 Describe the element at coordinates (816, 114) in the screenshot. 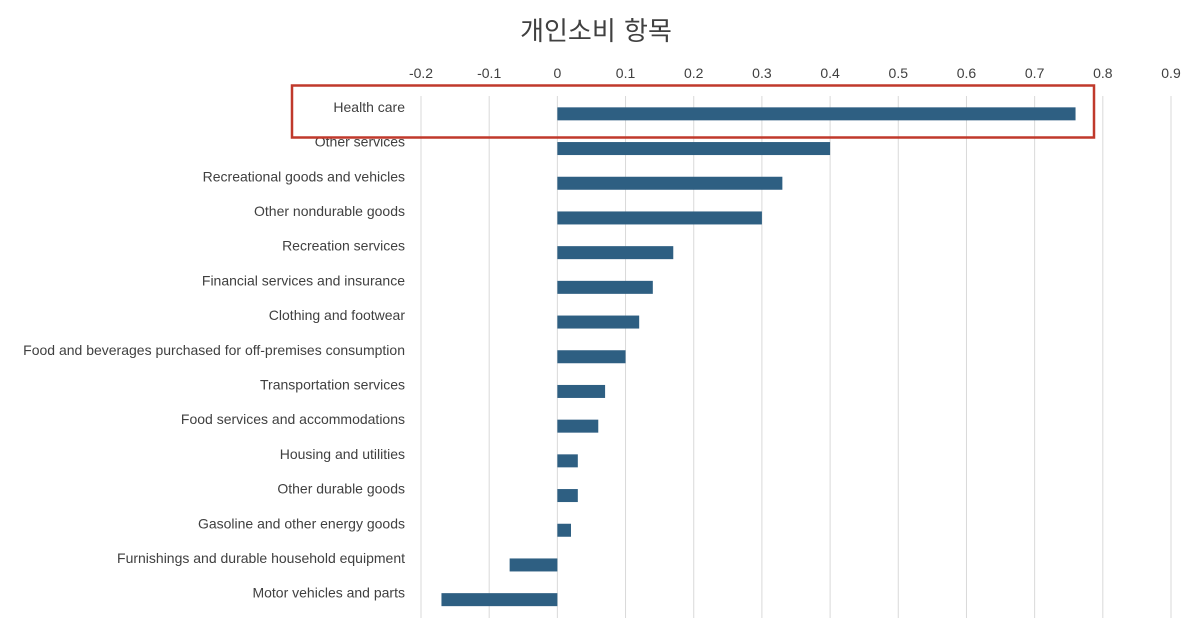

I see `bar-health-care` at that location.